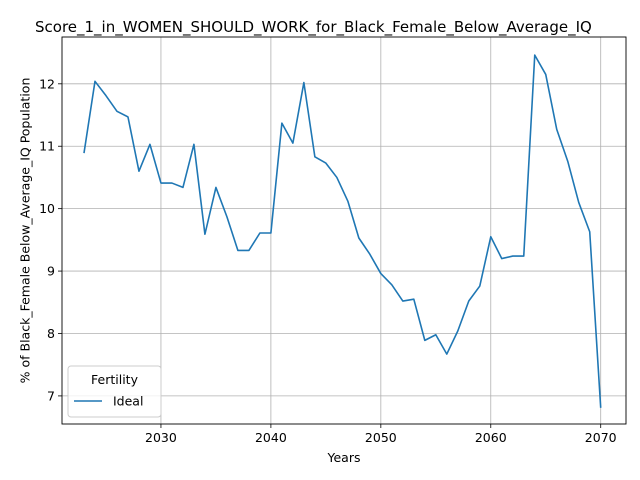 This screenshot has width=640, height=480. What do you see at coordinates (601, 437) in the screenshot?
I see `x-tick-label: 2070` at bounding box center [601, 437].